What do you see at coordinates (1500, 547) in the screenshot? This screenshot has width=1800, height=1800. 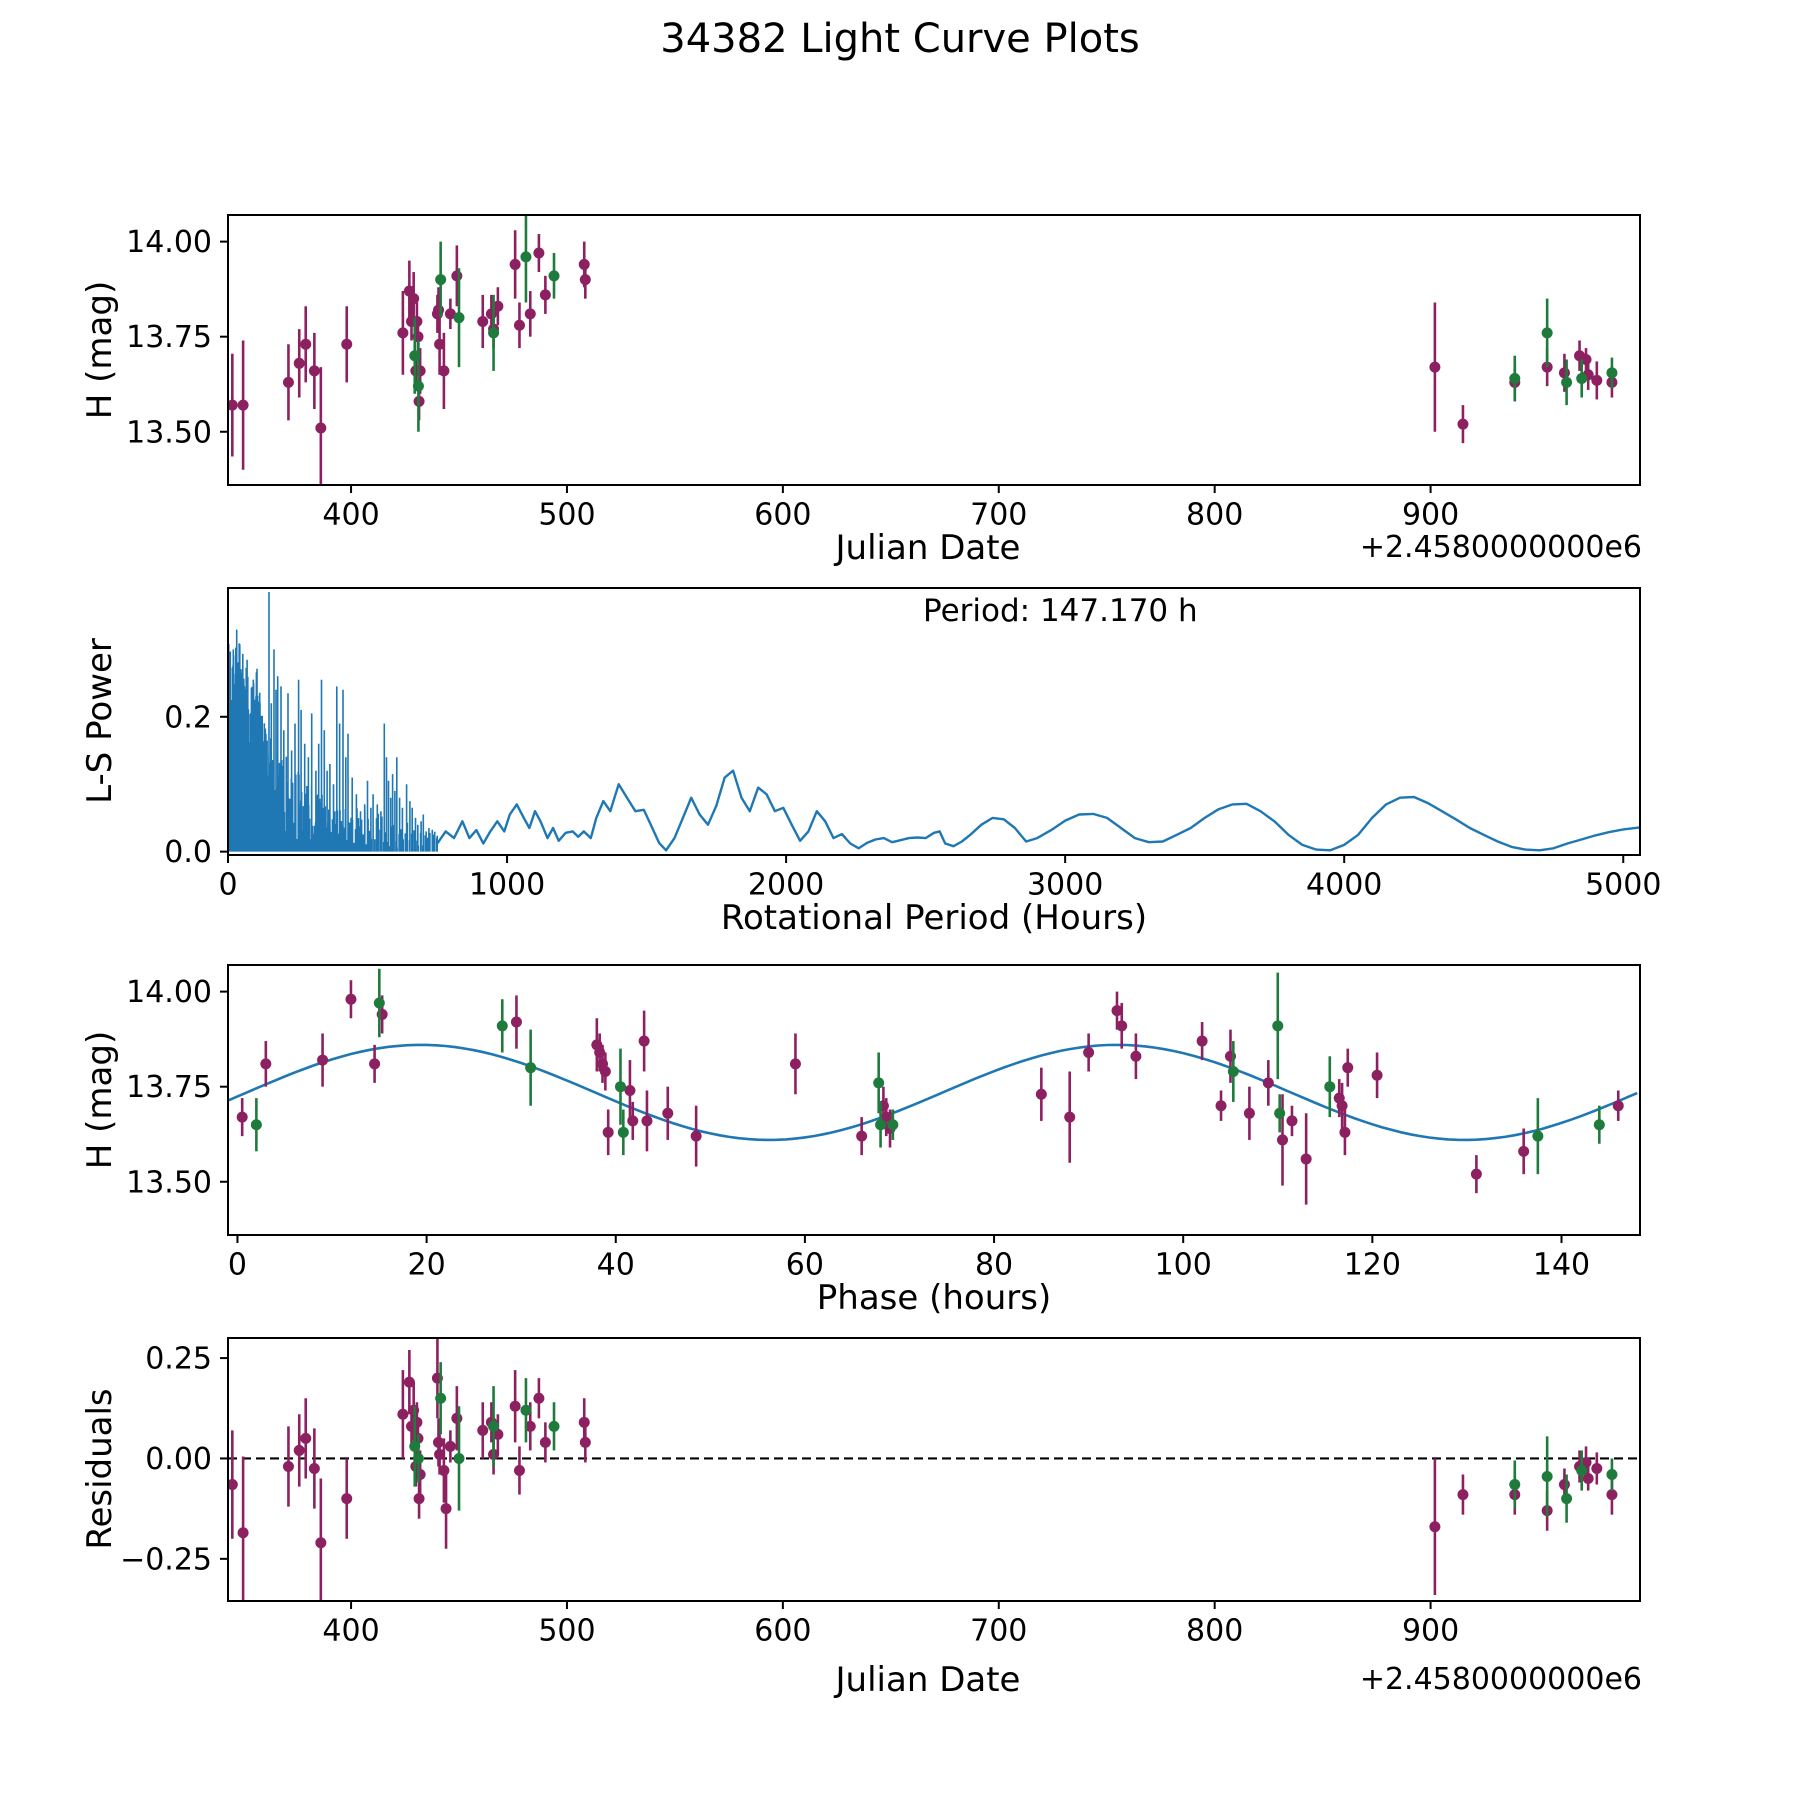 I see `x-axis-offset-top: +2.4580000000e6` at bounding box center [1500, 547].